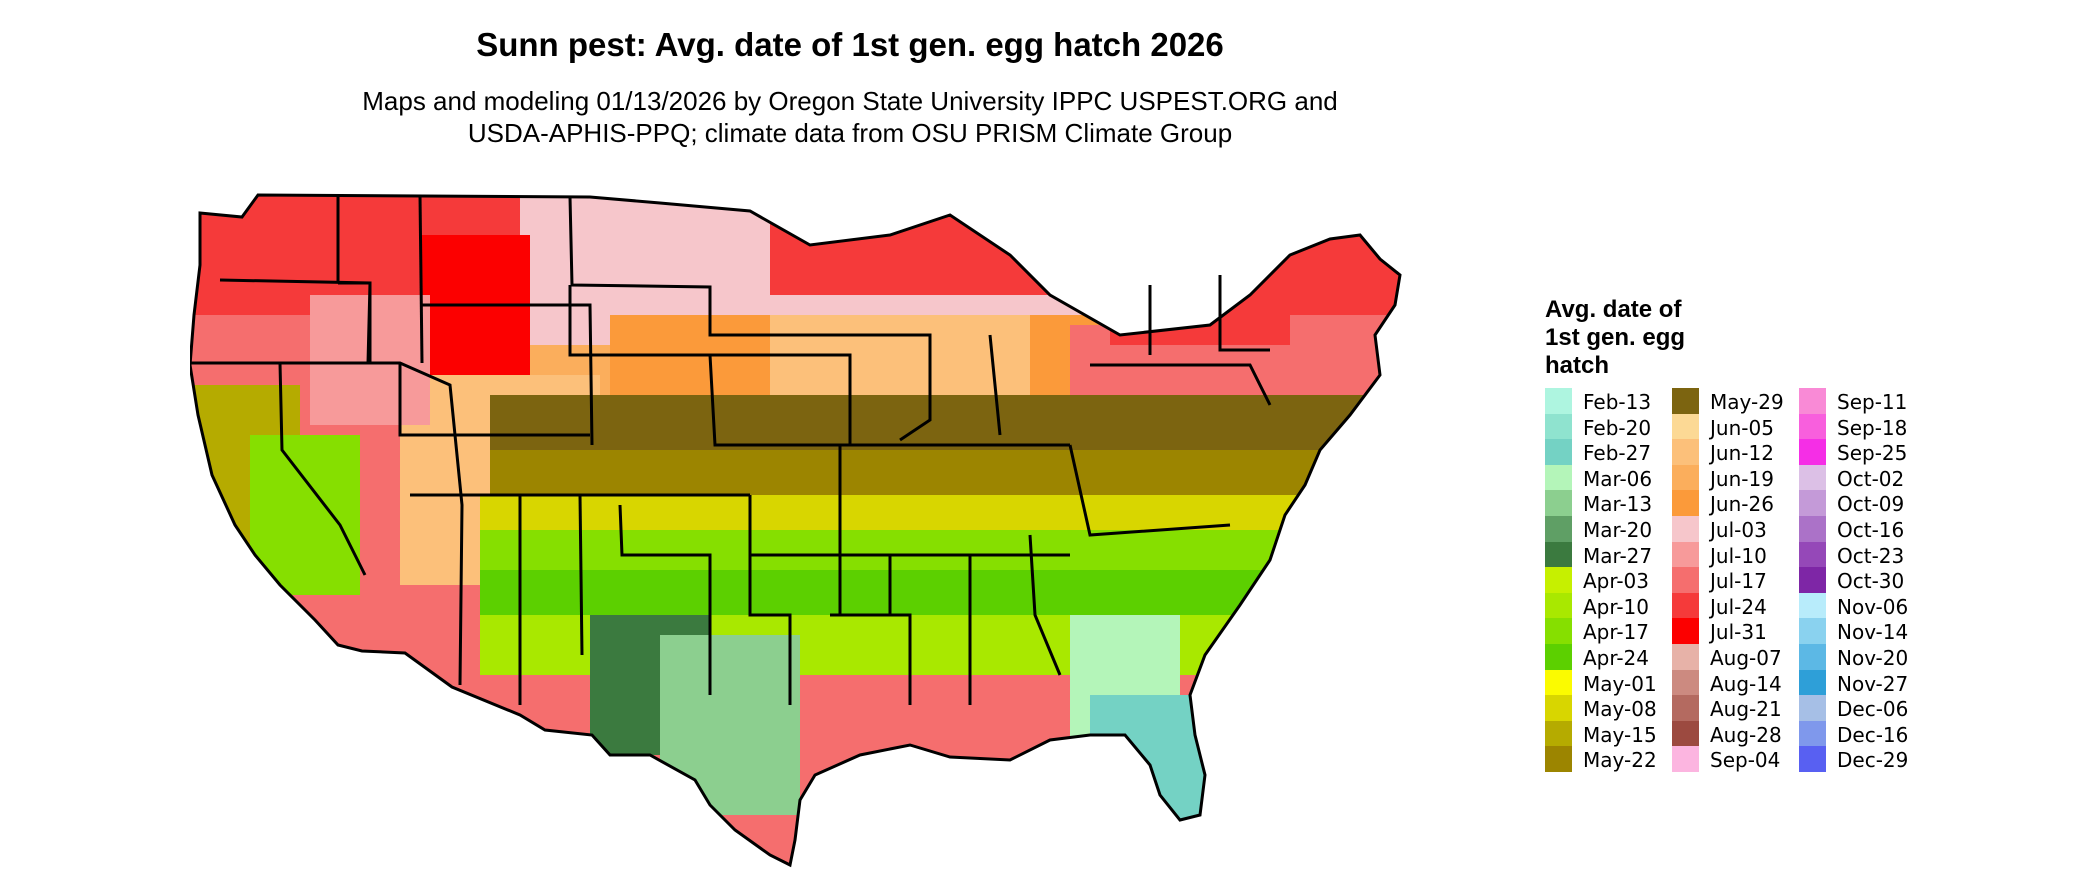 This screenshot has height=895, width=2100. I want to click on legend-item: May-01, so click(1605, 682).